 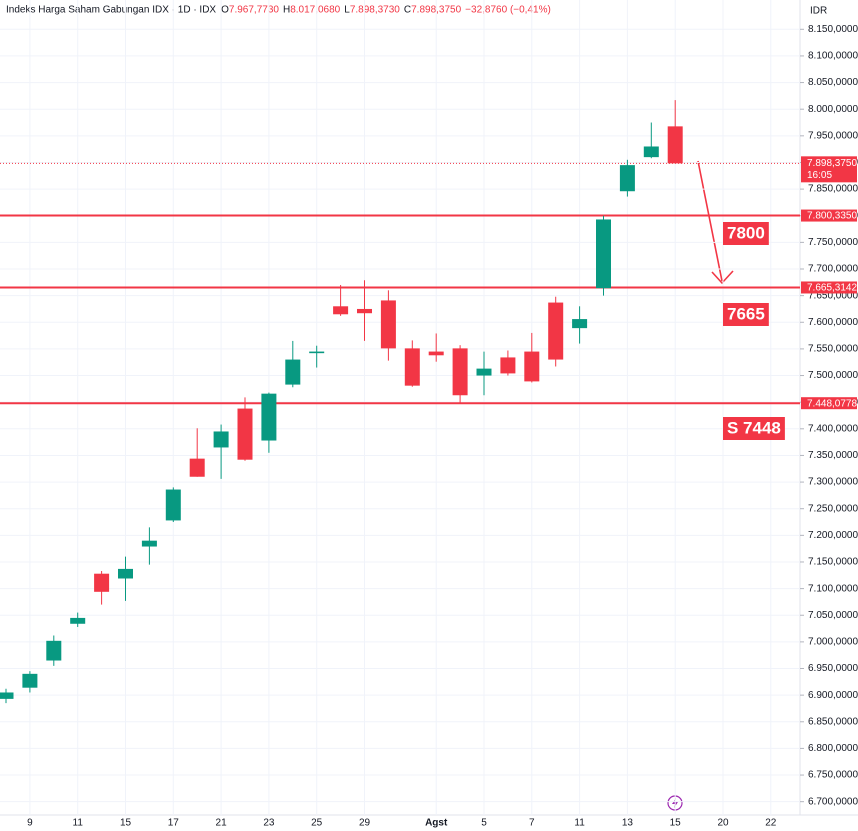 What do you see at coordinates (833, 535) in the screenshot?
I see `y-tick-label: 7.200,0000` at bounding box center [833, 535].